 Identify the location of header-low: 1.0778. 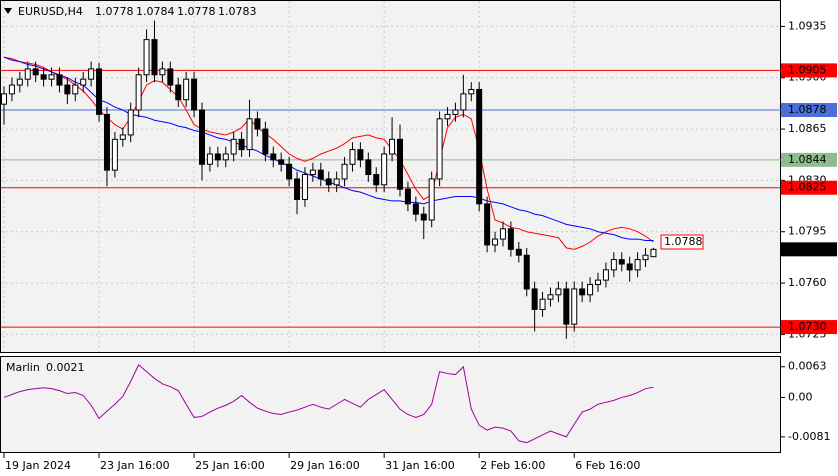
(196, 11).